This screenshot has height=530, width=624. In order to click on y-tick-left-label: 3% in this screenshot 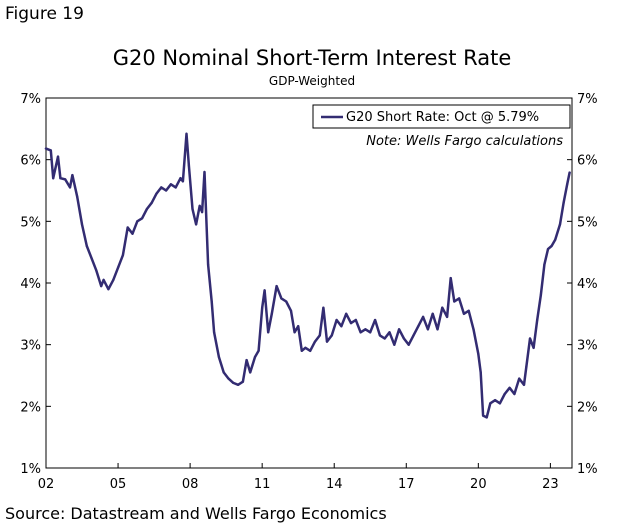, I will do `click(30, 346)`.